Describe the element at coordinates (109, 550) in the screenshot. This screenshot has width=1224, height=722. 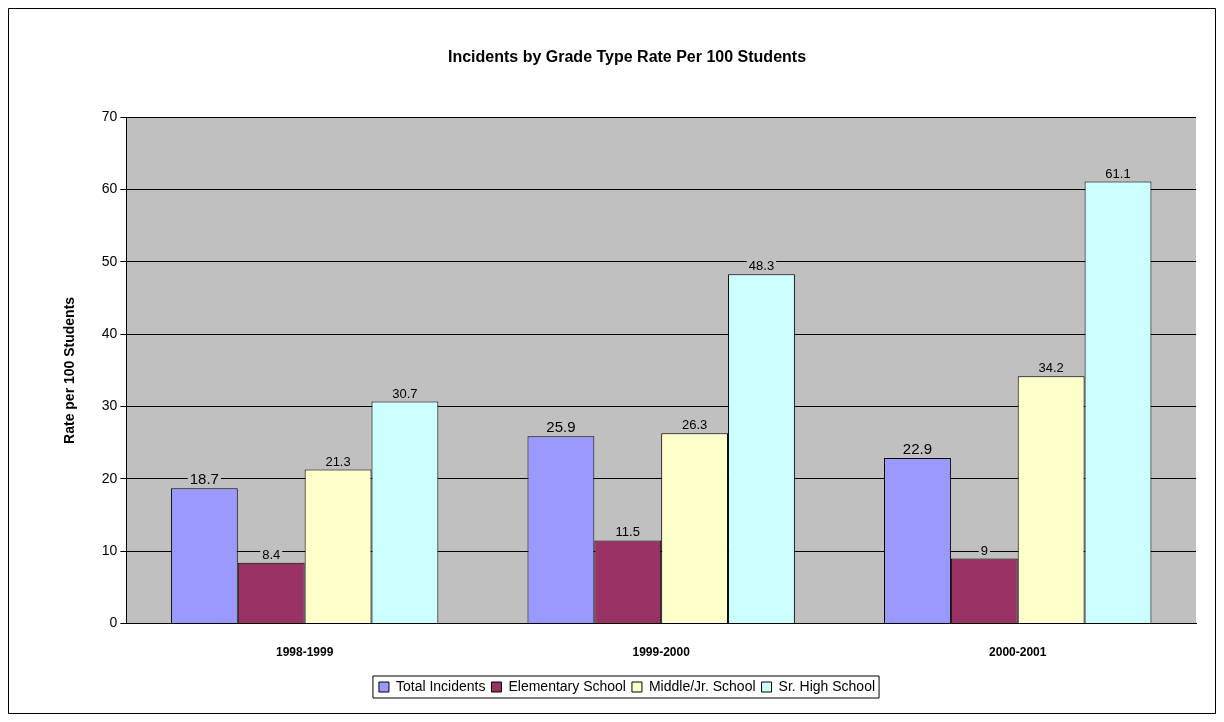
I see `y-tick-label: 10` at that location.